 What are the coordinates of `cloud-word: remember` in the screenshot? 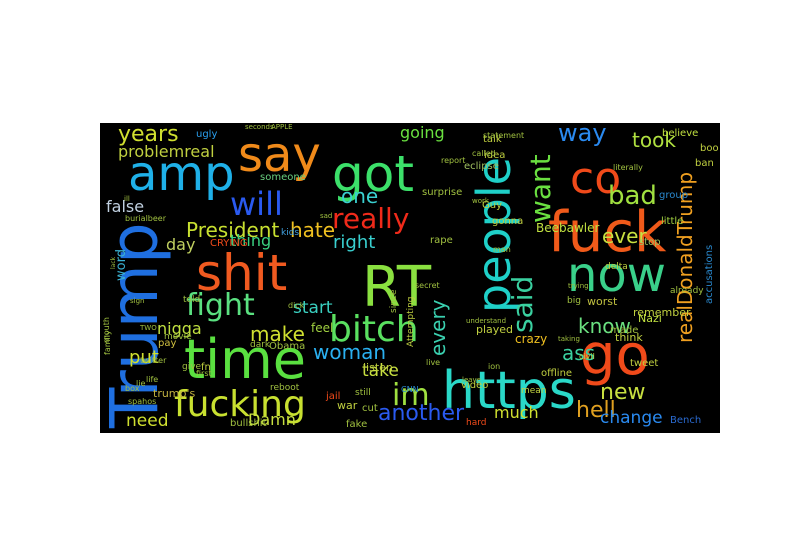 It's located at (662, 312).